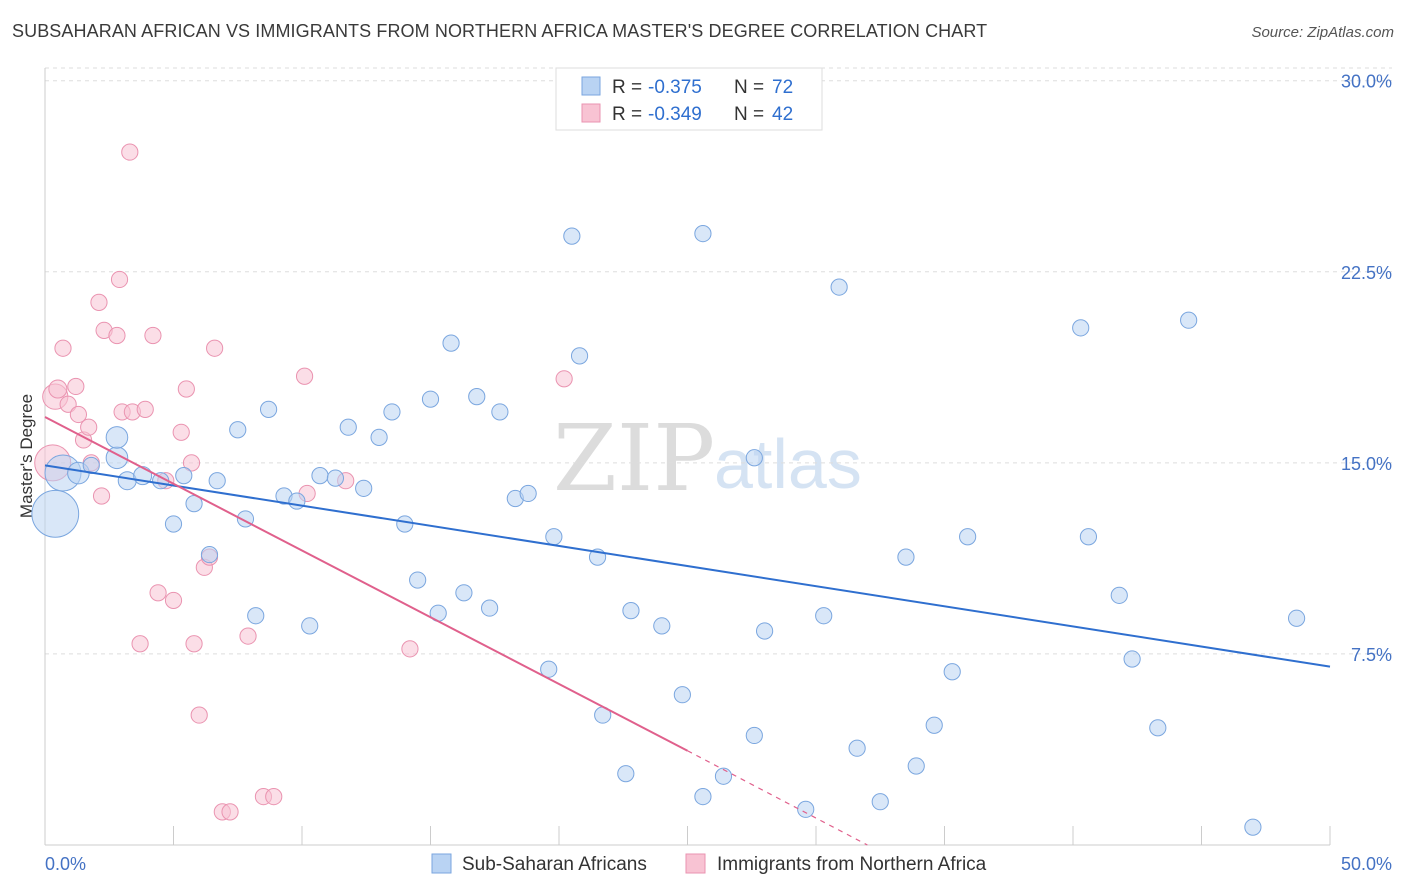  I want to click on legend-n-label-2: N =, so click(749, 114).